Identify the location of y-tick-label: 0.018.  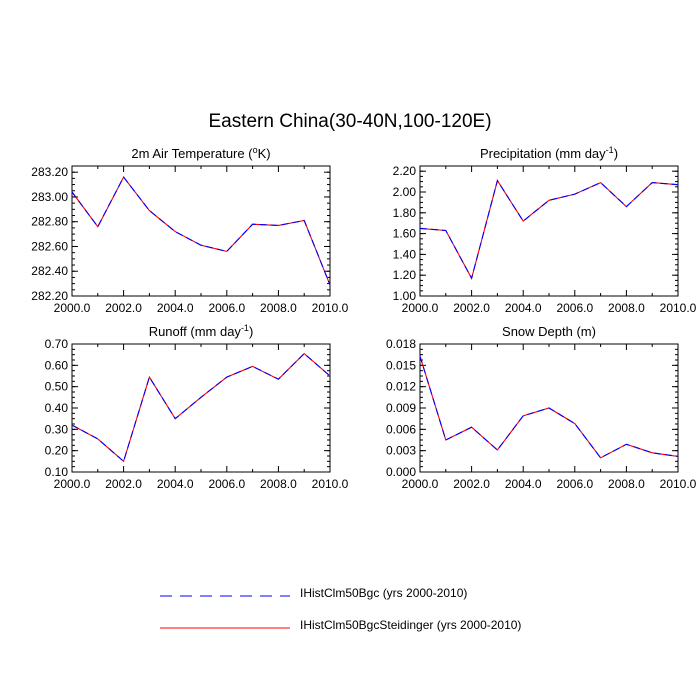
(401, 344).